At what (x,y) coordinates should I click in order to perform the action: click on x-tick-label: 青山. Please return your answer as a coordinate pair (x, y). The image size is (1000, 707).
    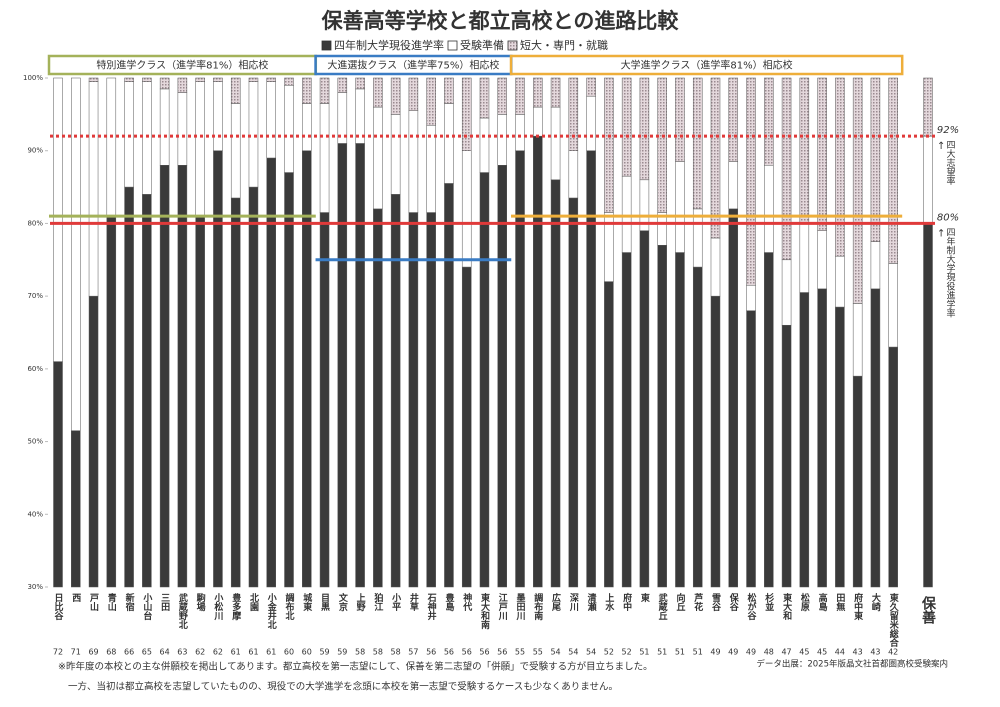
    Looking at the image, I should click on (111, 602).